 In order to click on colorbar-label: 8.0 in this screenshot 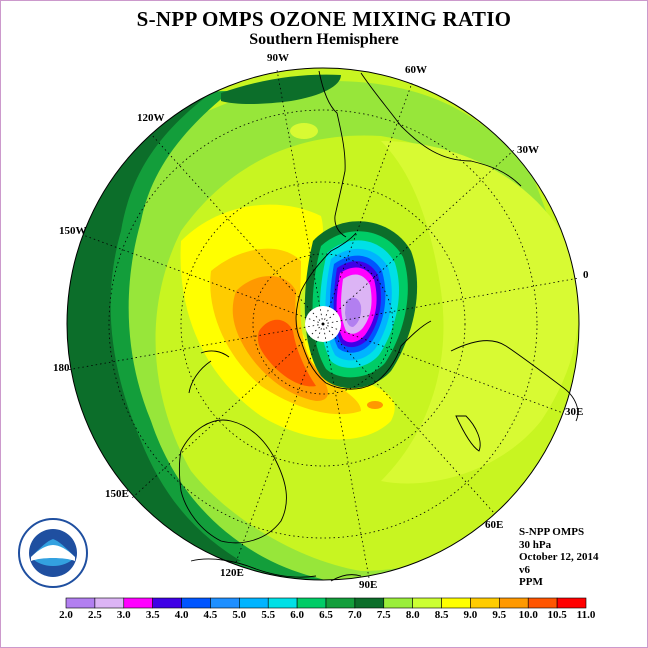, I will do `click(412, 615)`.